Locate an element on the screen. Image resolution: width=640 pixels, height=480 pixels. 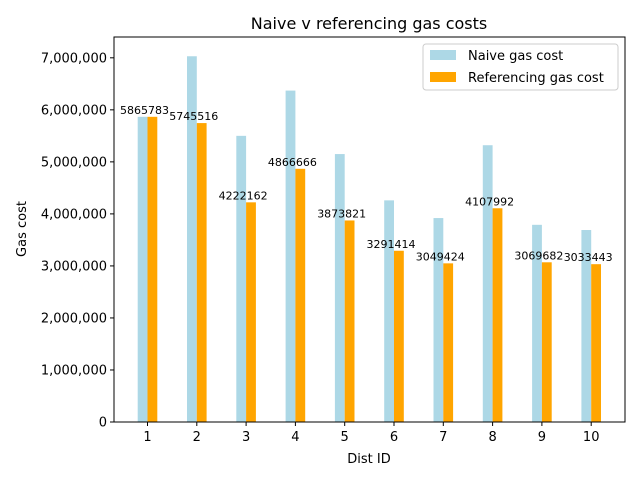
legend-box is located at coordinates (520, 67).